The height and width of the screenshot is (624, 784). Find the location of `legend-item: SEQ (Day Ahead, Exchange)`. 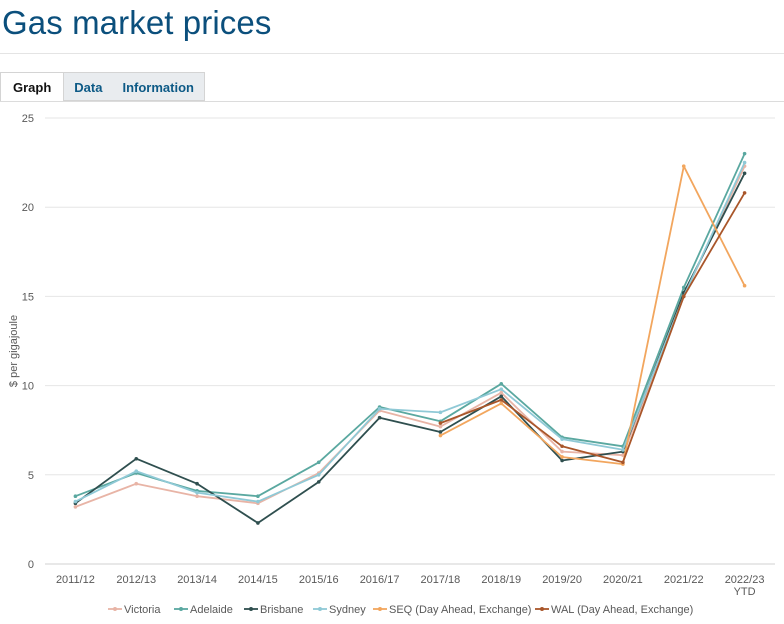

legend-item: SEQ (Day Ahead, Exchange) is located at coordinates (452, 610).